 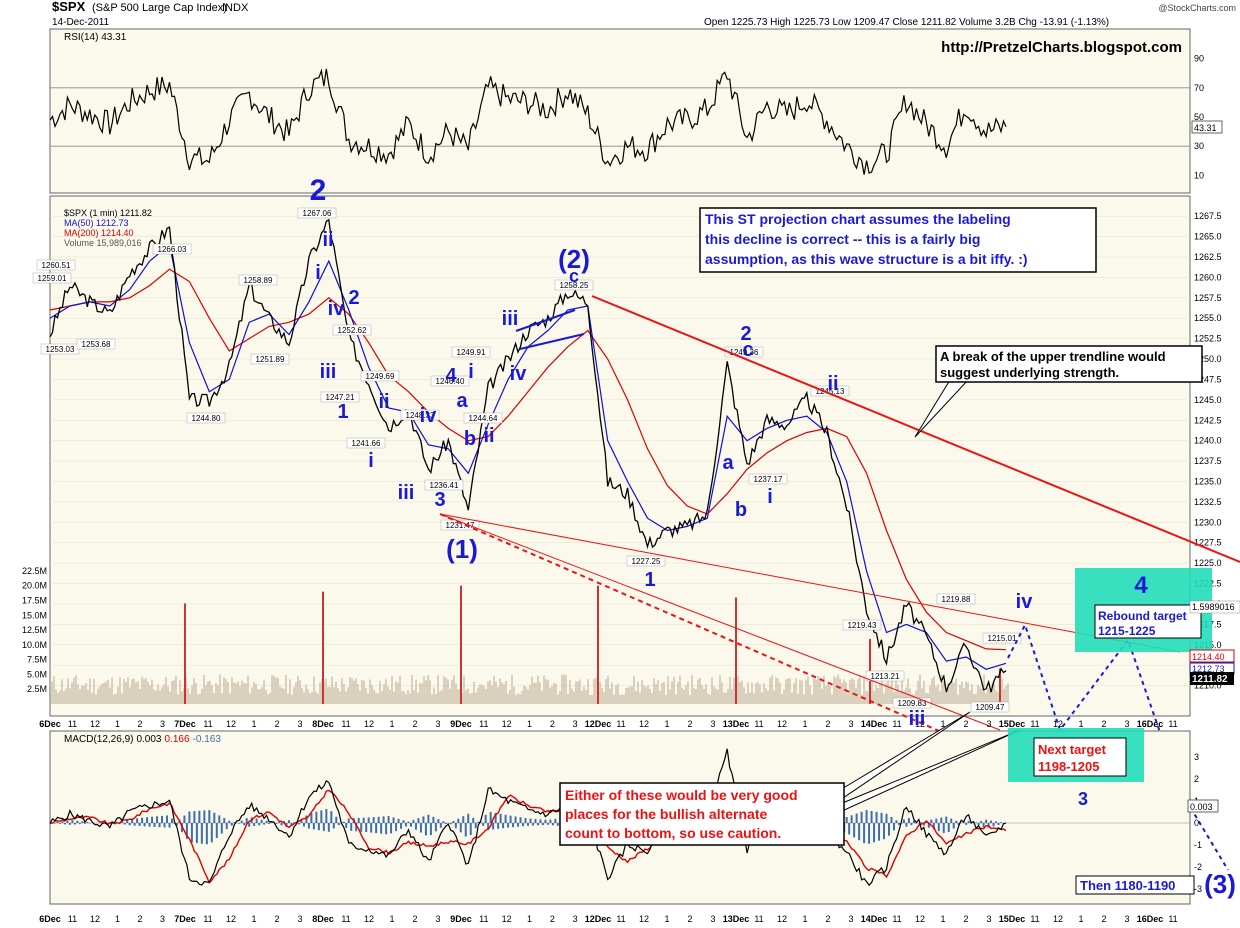 I want to click on wave-label: iii, so click(x=510, y=319).